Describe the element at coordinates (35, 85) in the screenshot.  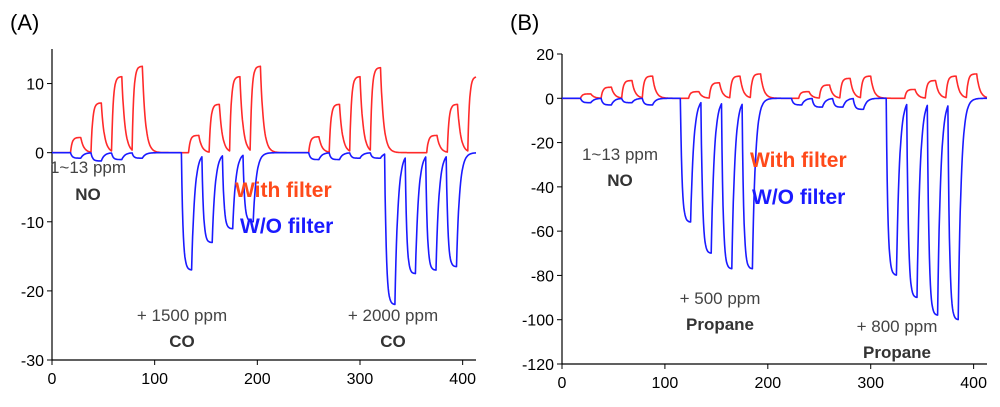
I see `y-tick-label: 10` at that location.